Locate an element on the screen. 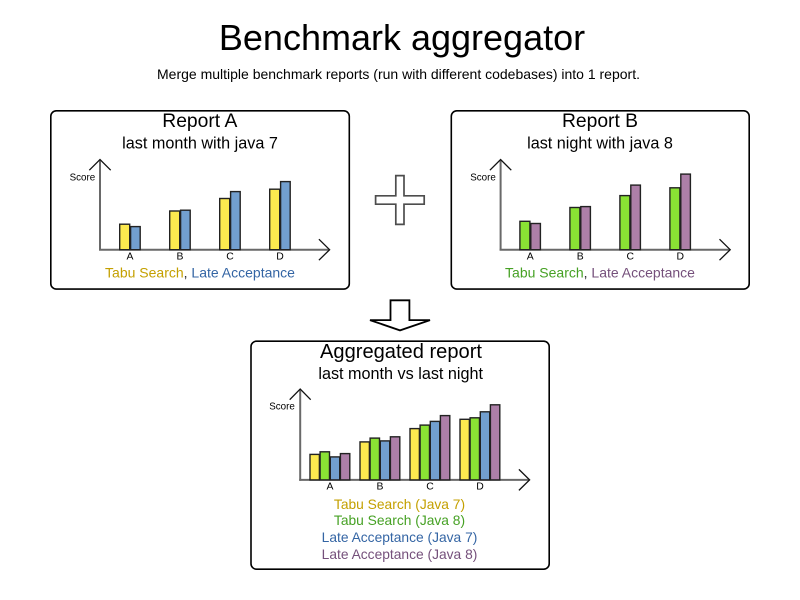  svg-text: Tabu Search (Java 7) is located at coordinates (399, 504).